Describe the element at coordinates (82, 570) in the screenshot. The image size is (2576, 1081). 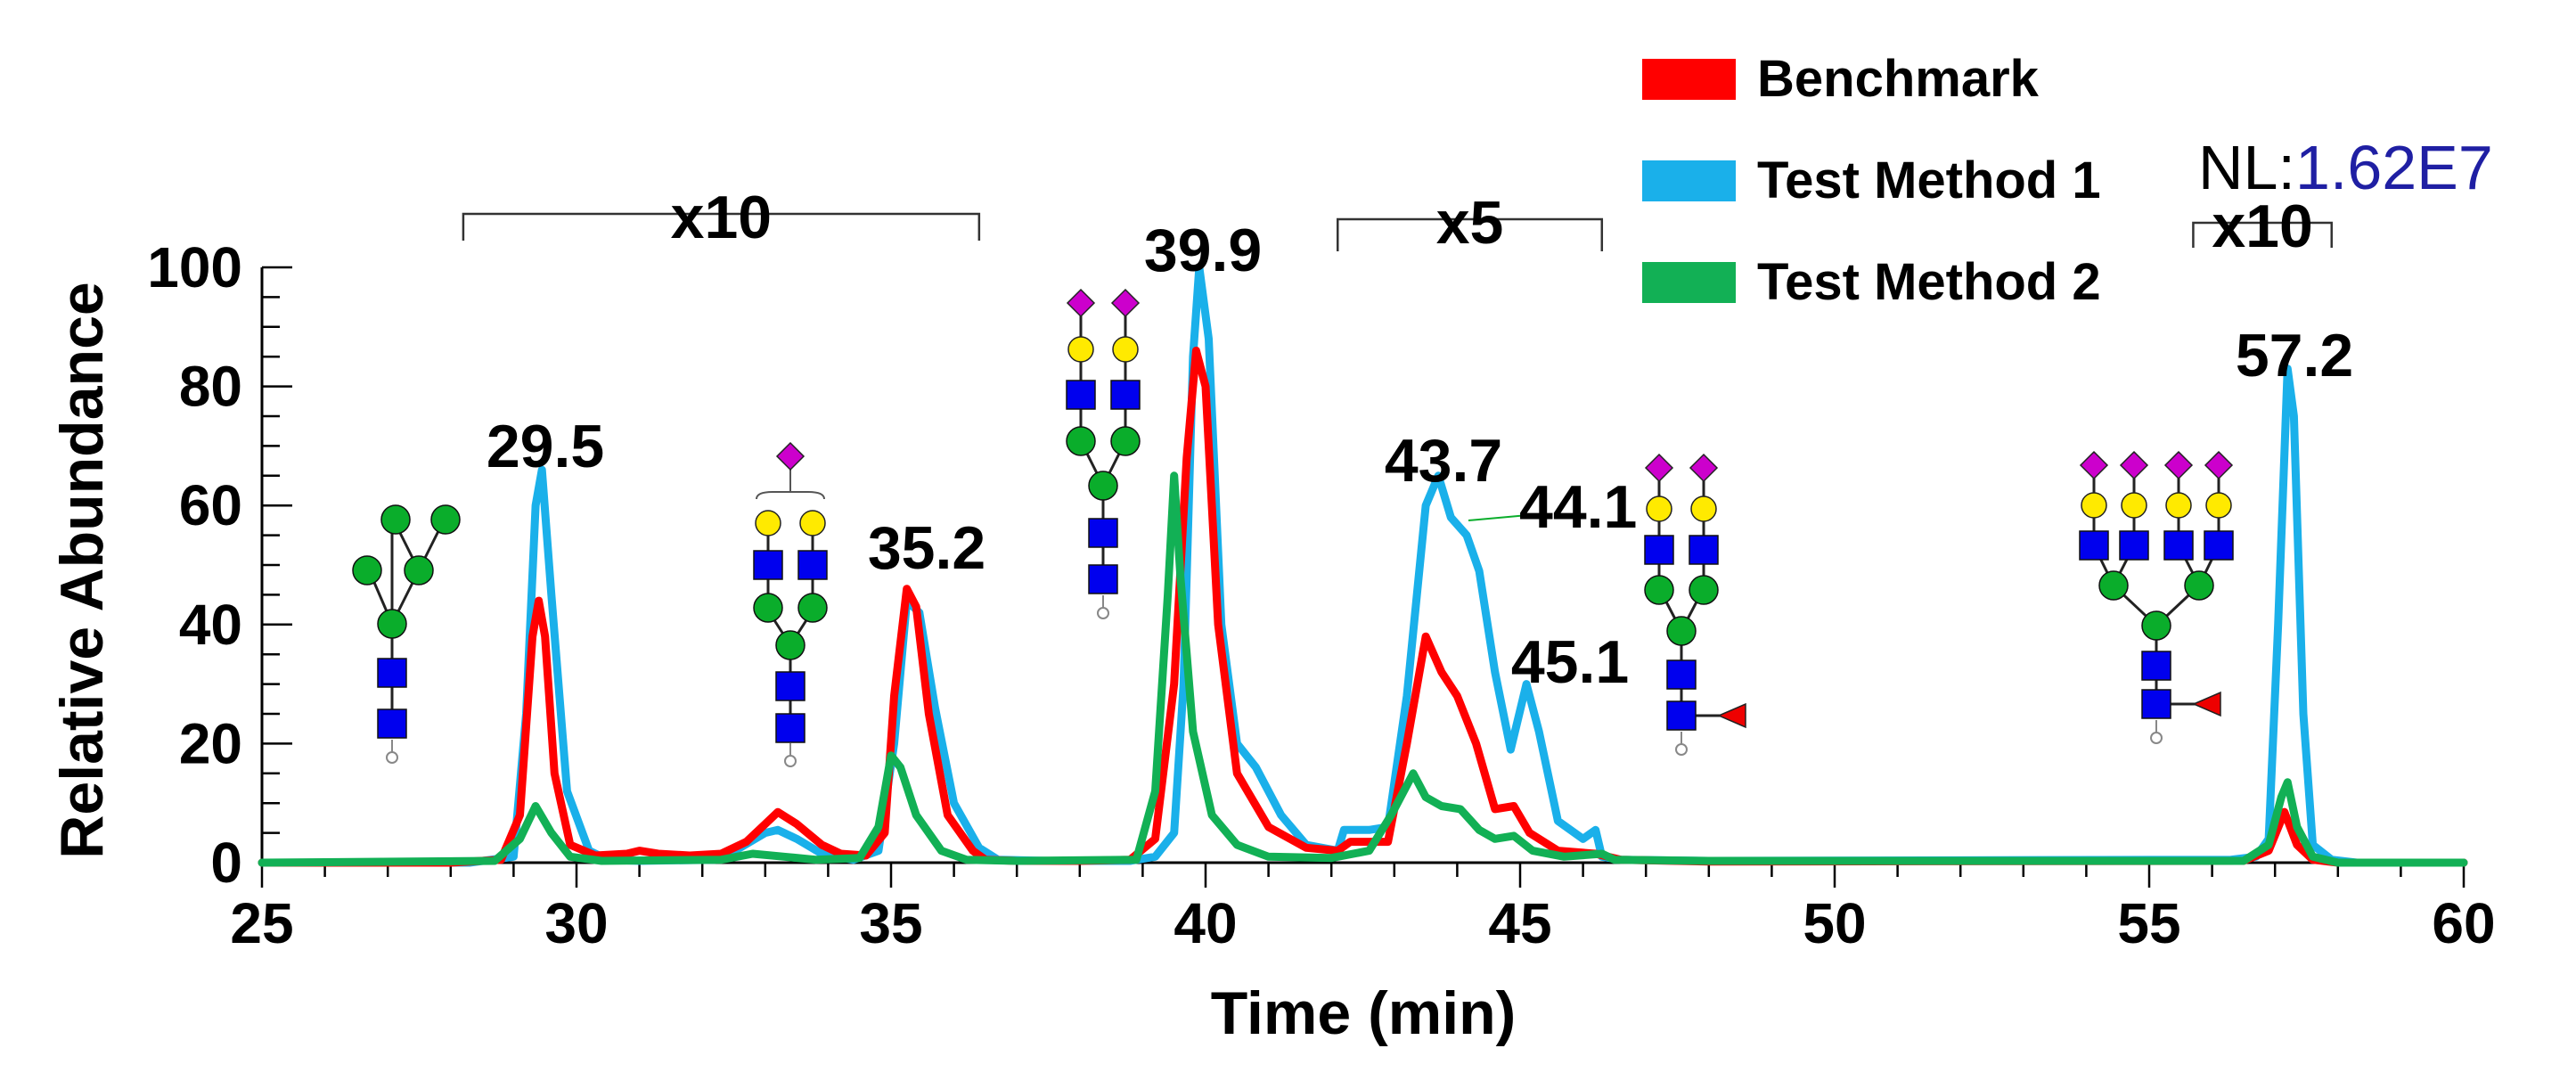
I see `y-axis-title: Relative Abundance` at that location.